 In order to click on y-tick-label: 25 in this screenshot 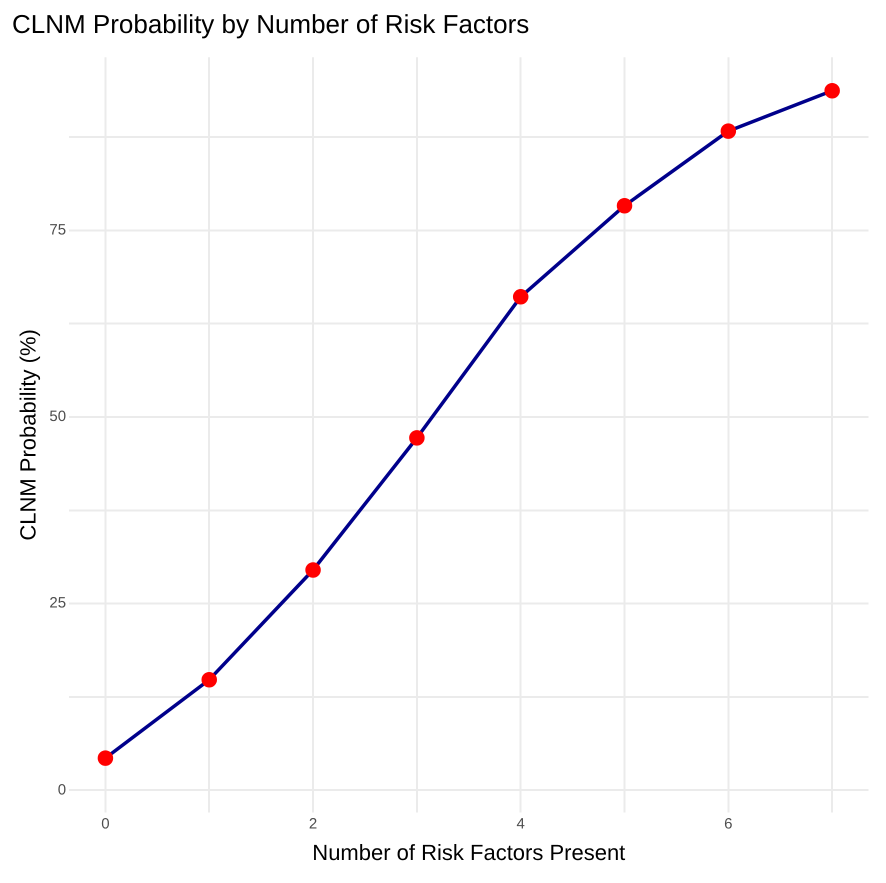, I will do `click(57, 603)`.